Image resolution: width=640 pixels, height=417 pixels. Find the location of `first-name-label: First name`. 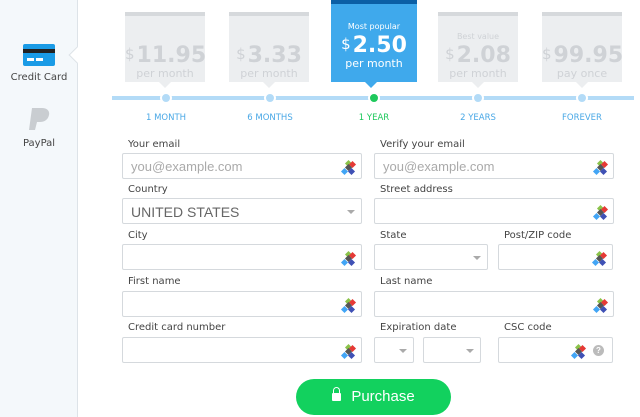

first-name-label: First name is located at coordinates (154, 281).